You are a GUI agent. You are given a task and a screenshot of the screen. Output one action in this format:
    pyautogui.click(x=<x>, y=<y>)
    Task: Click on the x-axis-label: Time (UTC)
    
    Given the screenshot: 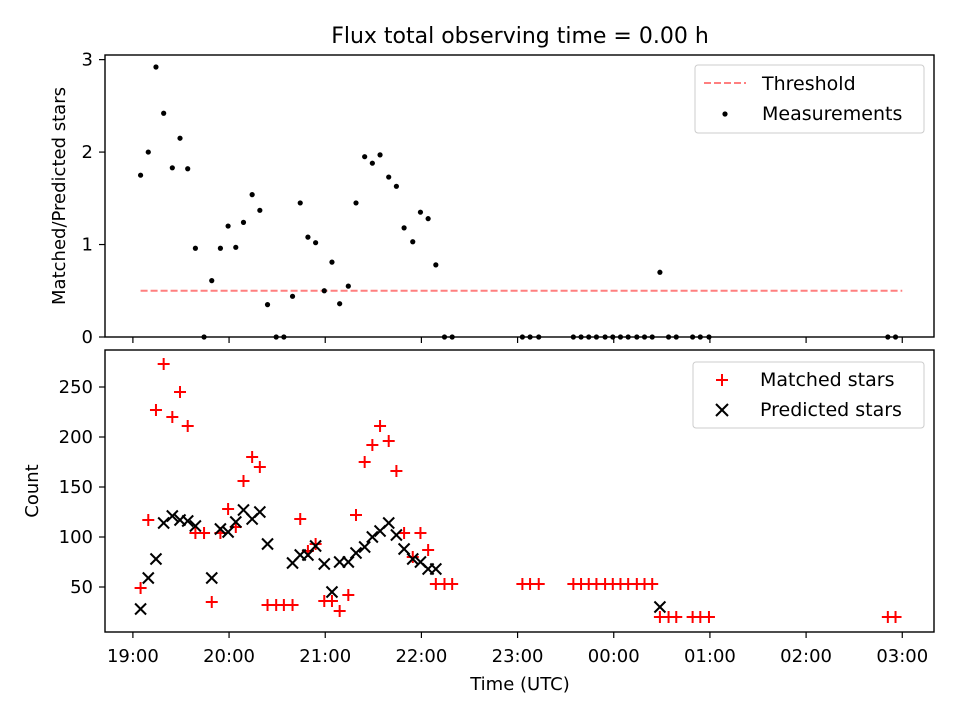 What is the action you would take?
    pyautogui.click(x=519, y=684)
    